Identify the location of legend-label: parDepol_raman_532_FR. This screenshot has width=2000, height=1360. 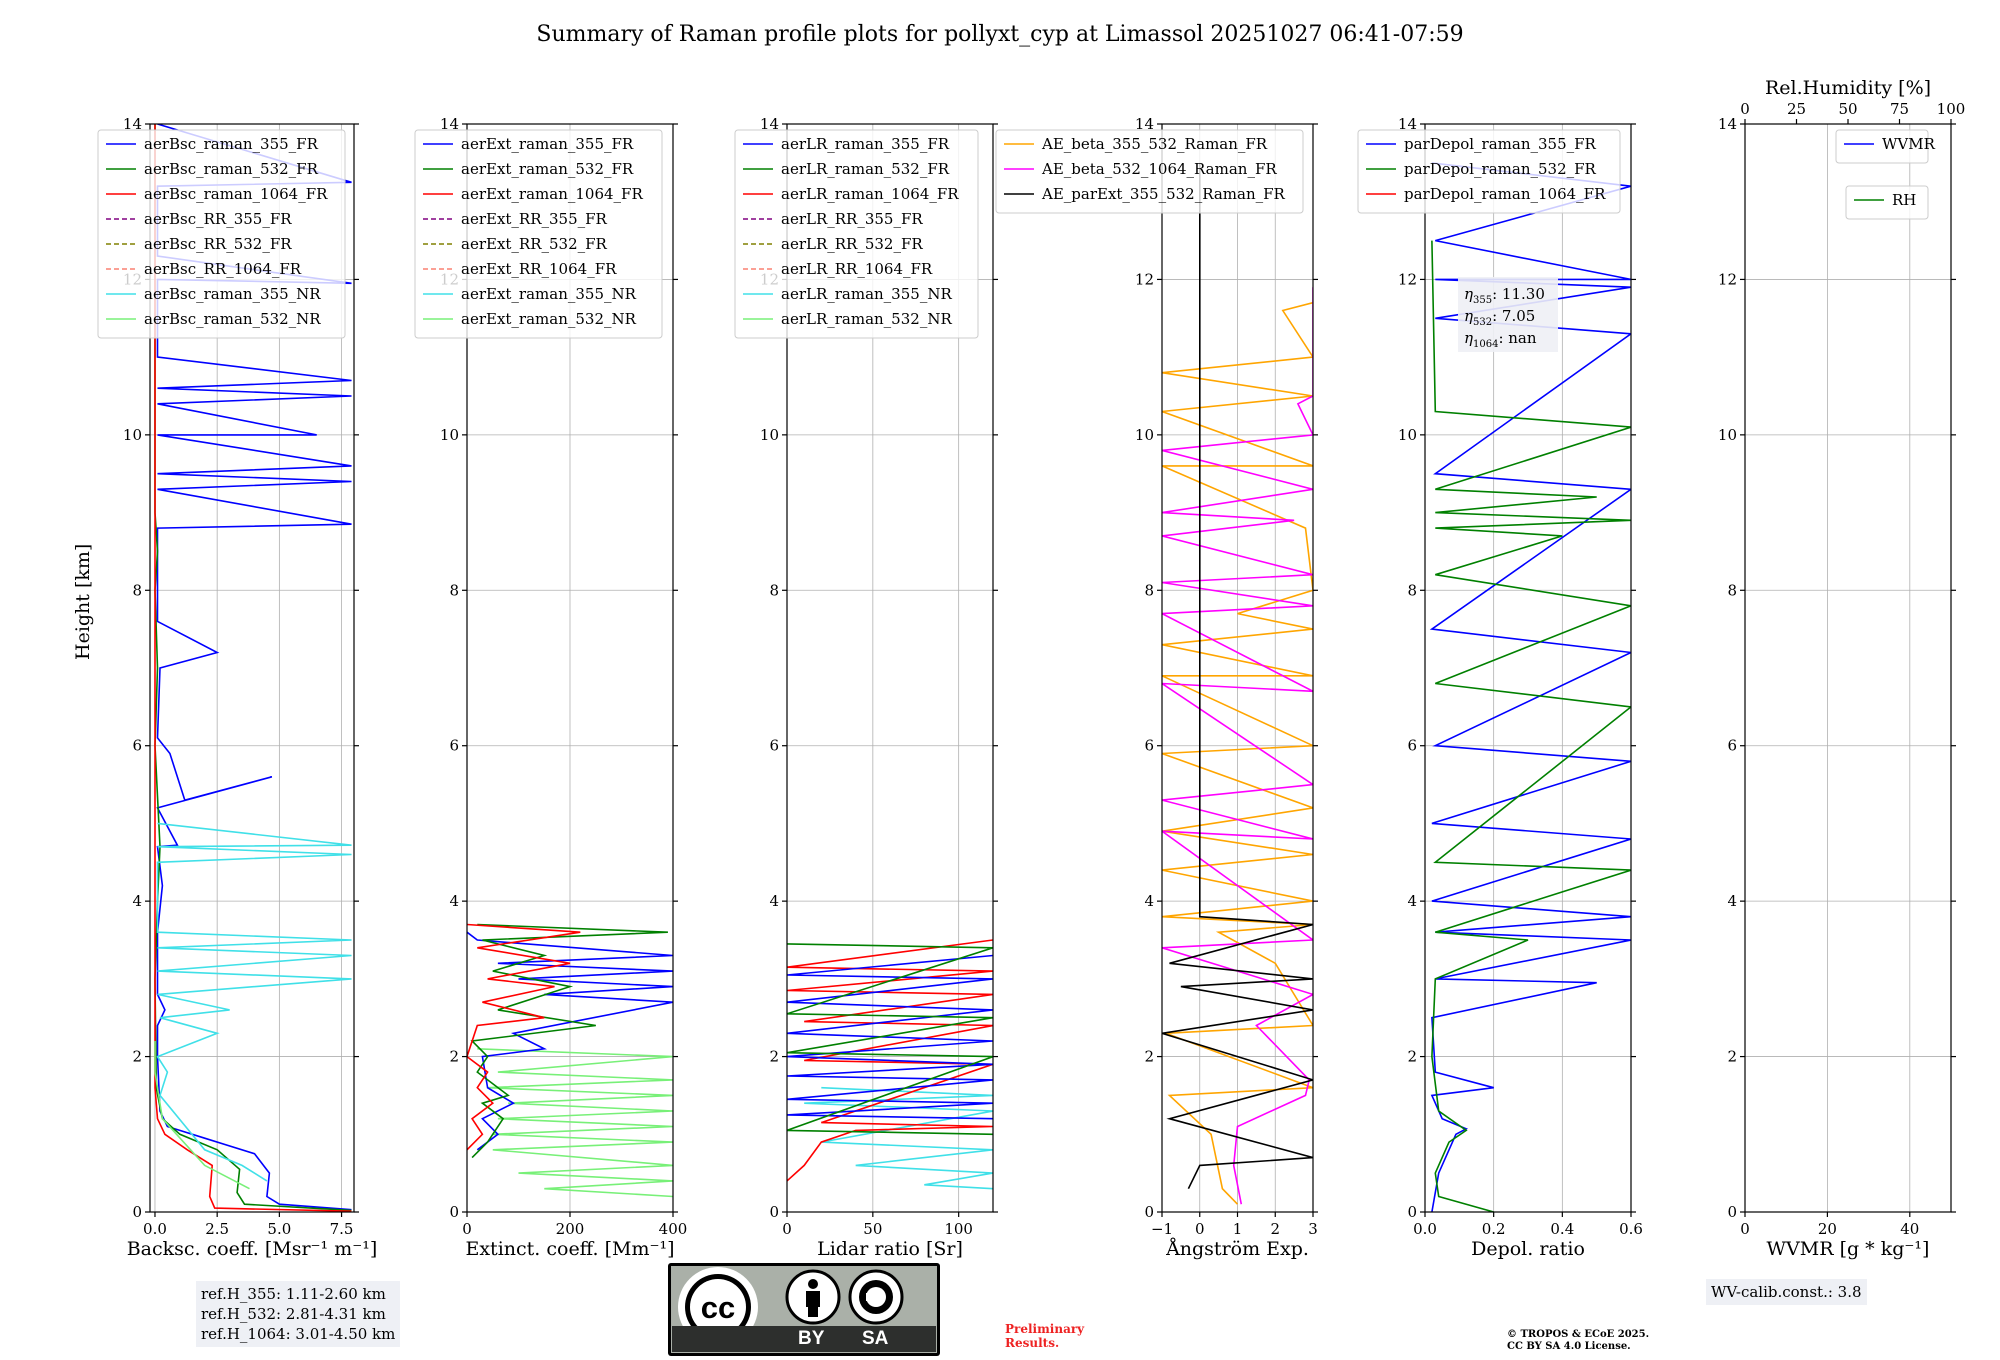
(1500, 169).